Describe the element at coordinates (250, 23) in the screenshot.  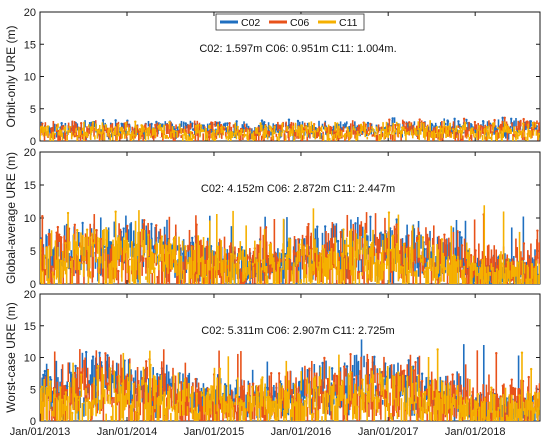
I see `legend-label: C02` at that location.